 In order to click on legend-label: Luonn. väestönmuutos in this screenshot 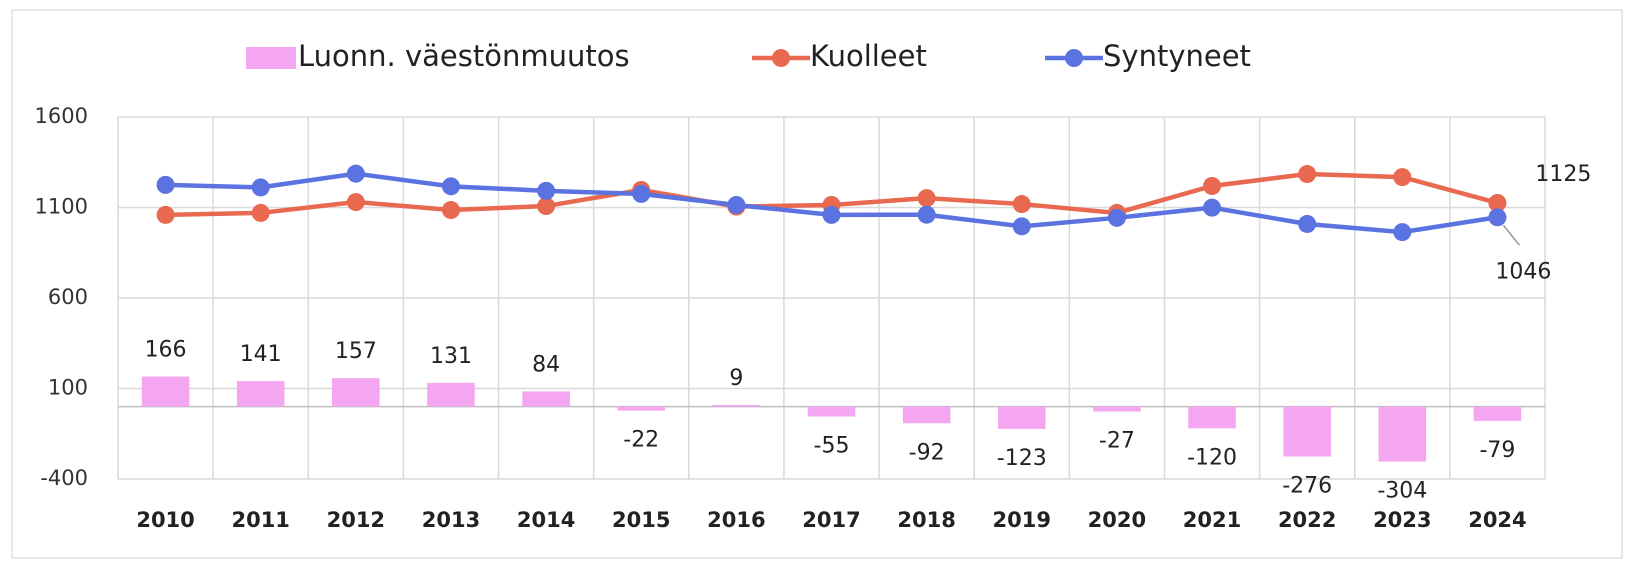, I will do `click(464, 56)`.